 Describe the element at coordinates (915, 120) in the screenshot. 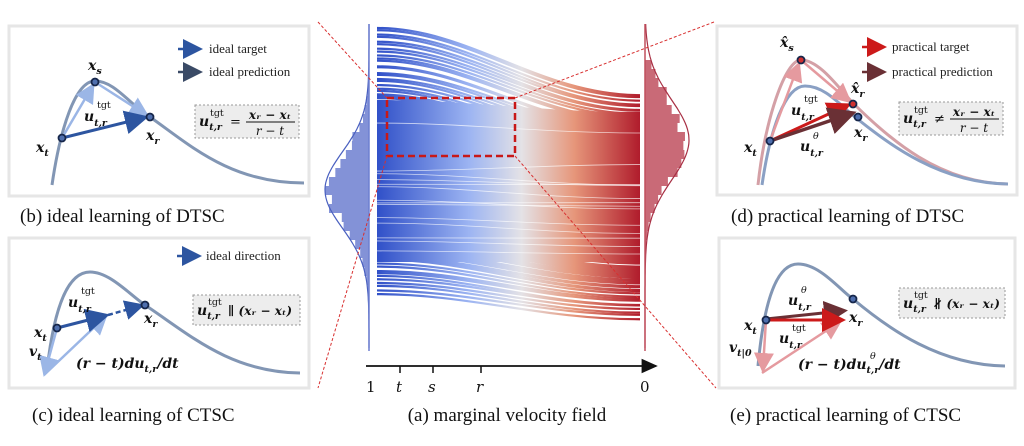

I see `svg-text: ut,r` at that location.